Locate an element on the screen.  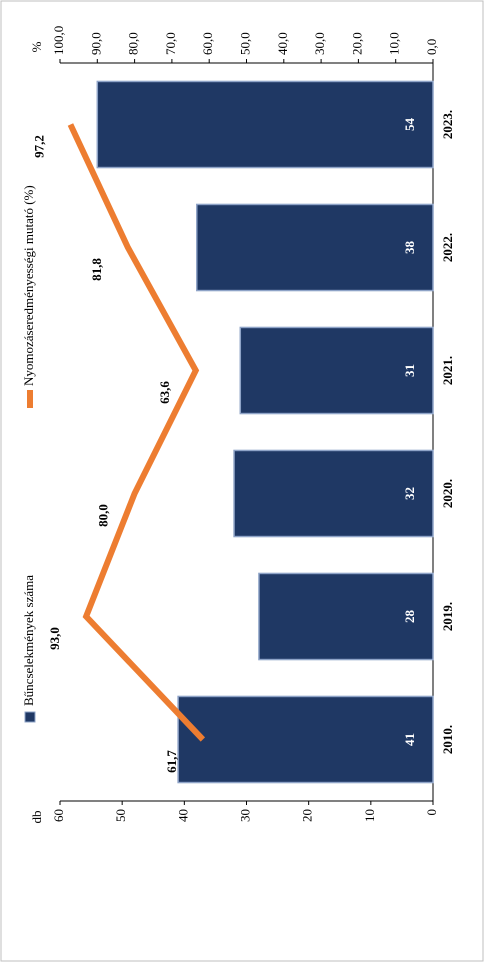
y-tick-label: 60 is located at coordinates (58, 815).